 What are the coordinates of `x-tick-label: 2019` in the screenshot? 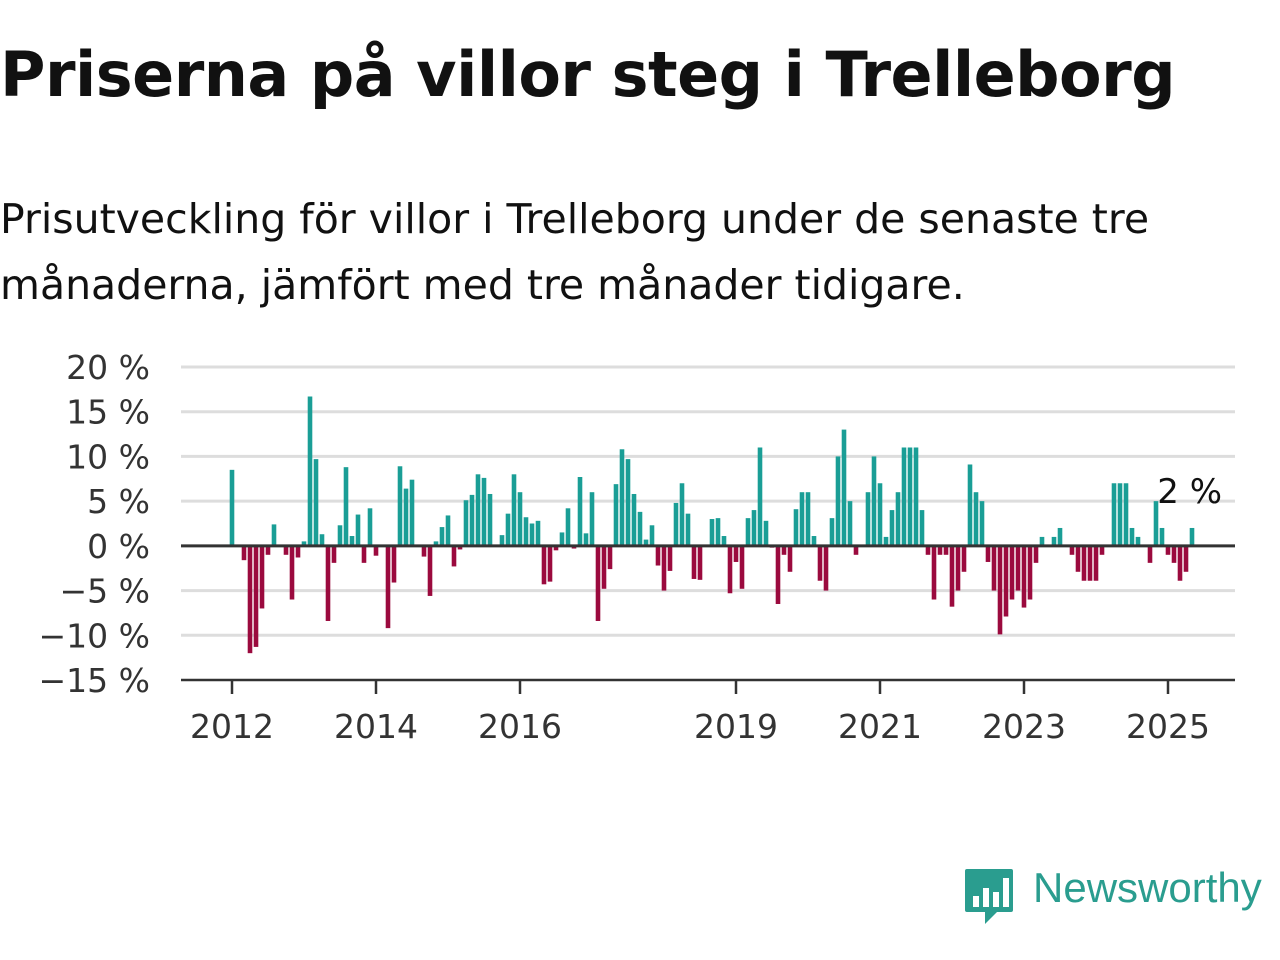 It's located at (736, 726).